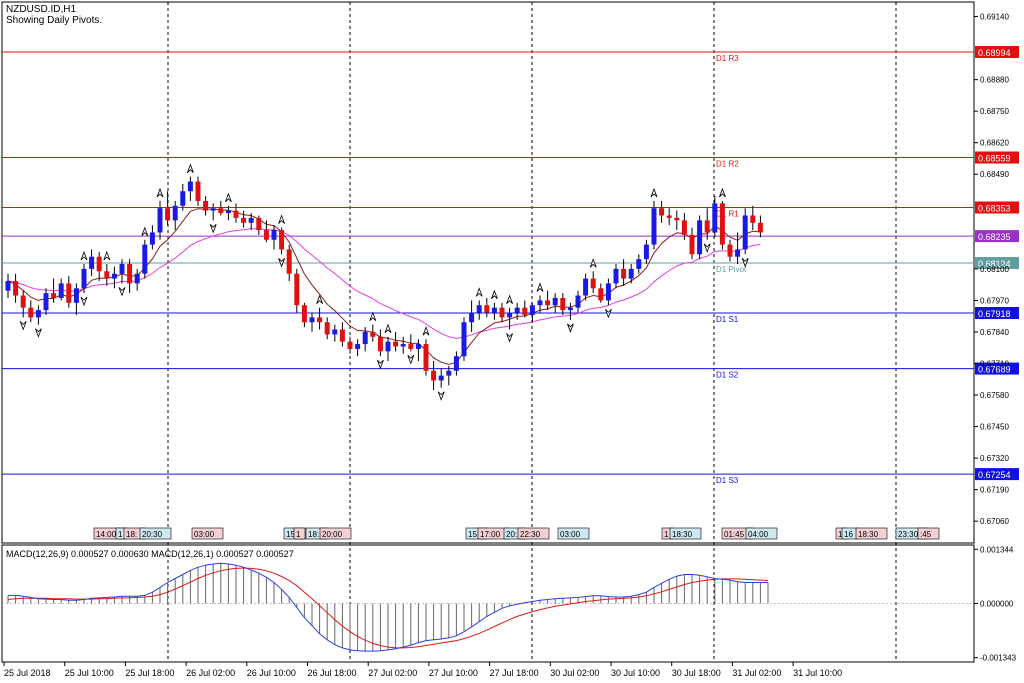 The image size is (1024, 683). Describe the element at coordinates (574, 673) in the screenshot. I see `x-tick-label: 30 Jul 02:00` at that location.